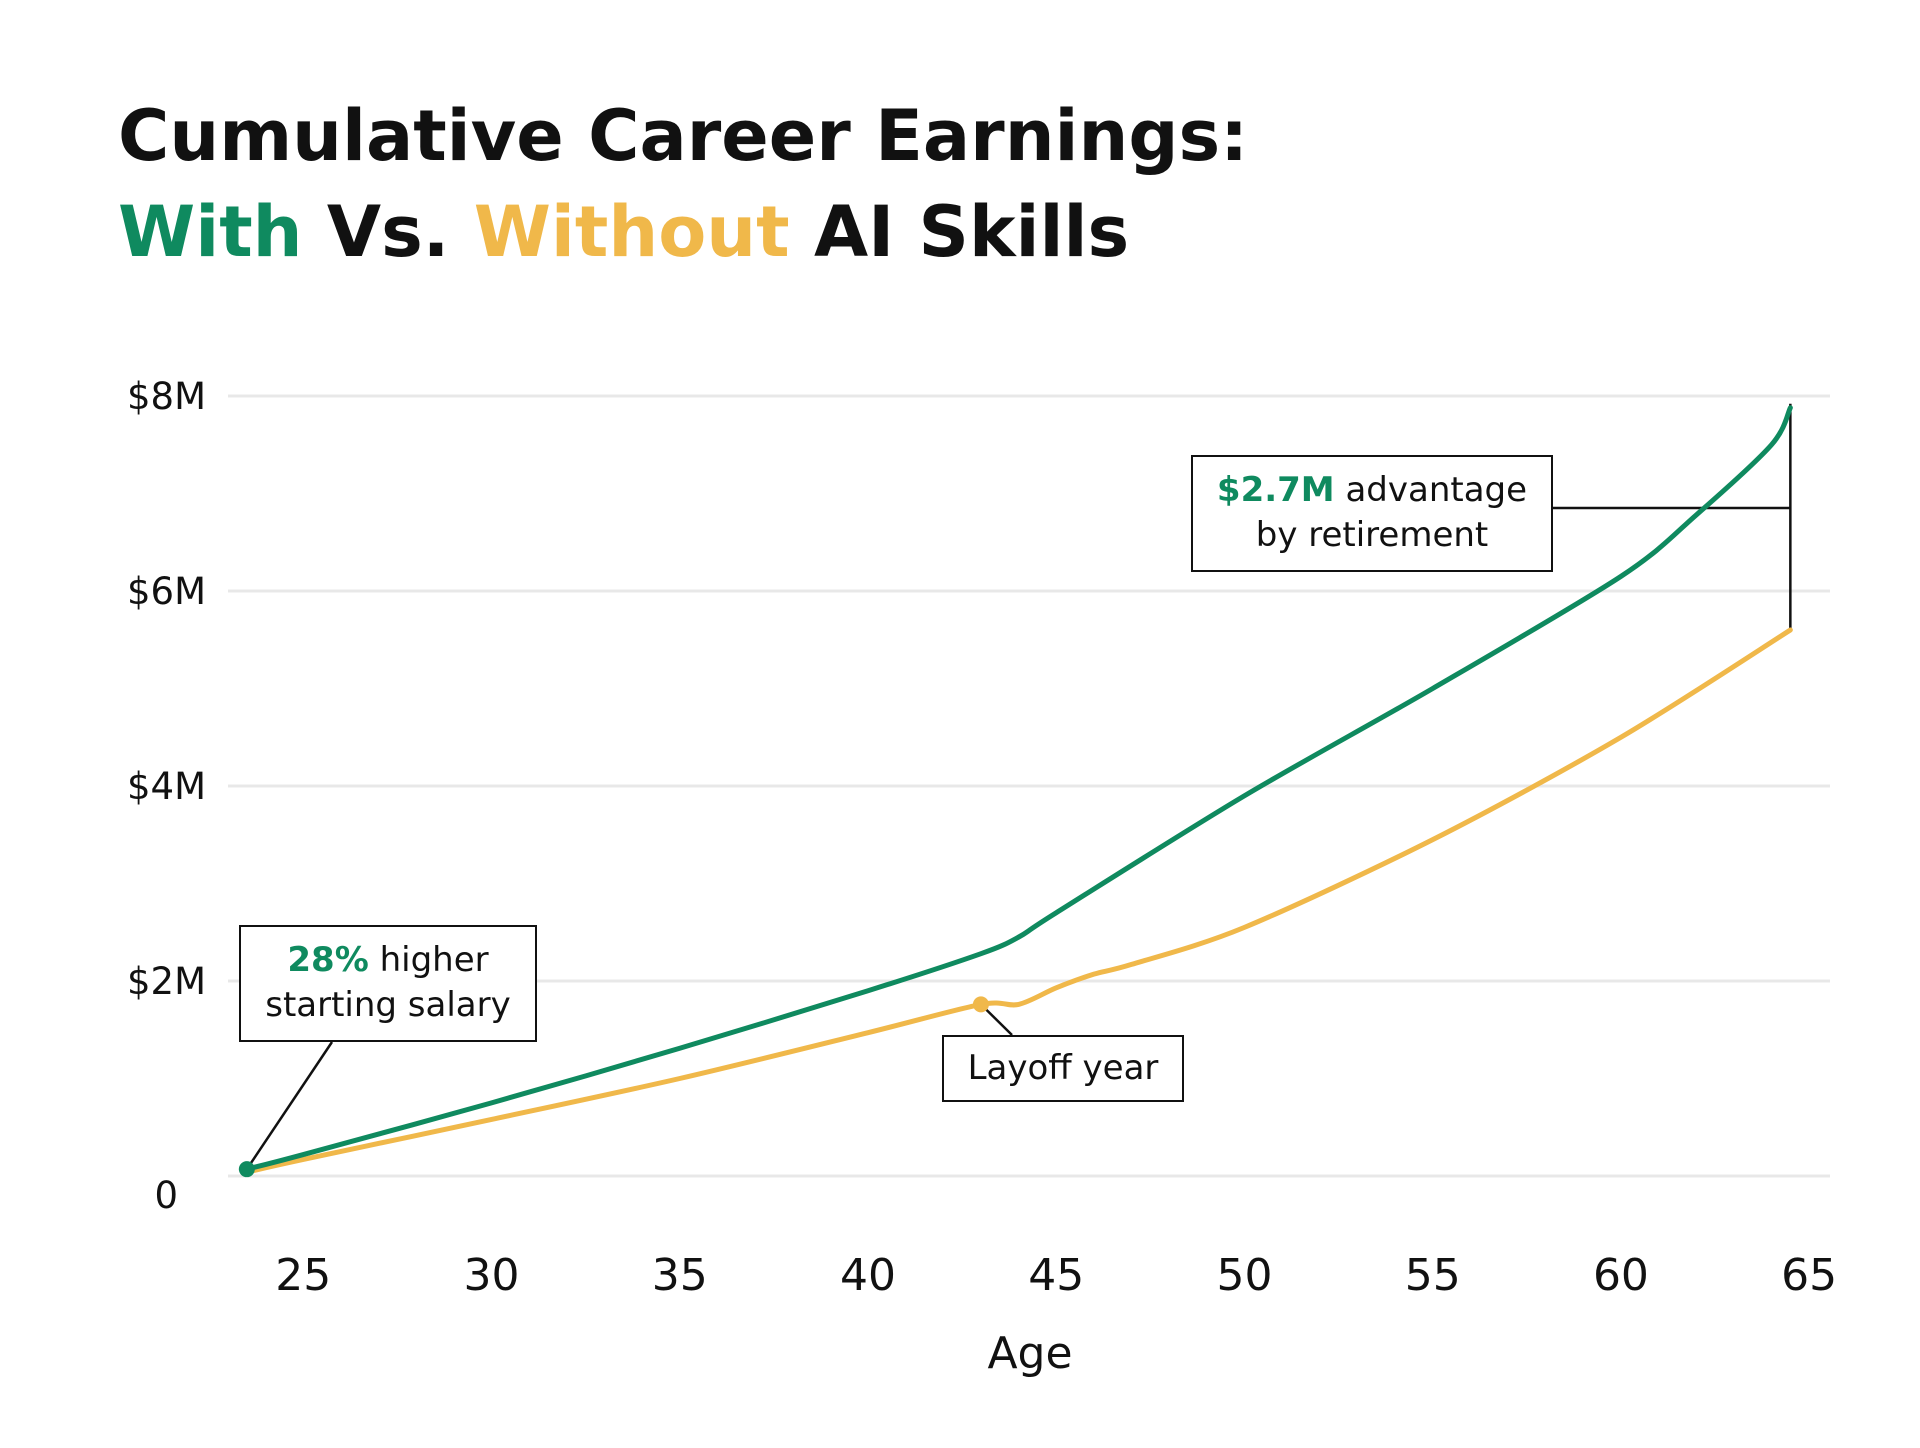  What do you see at coordinates (1621, 1275) in the screenshot?
I see `x-tick-label: 60` at bounding box center [1621, 1275].